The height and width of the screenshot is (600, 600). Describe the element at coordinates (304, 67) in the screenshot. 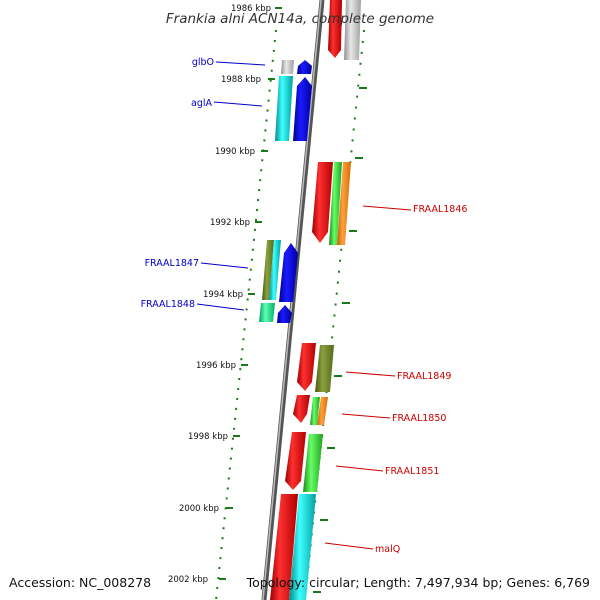

I see `gene-glbo-blue` at that location.